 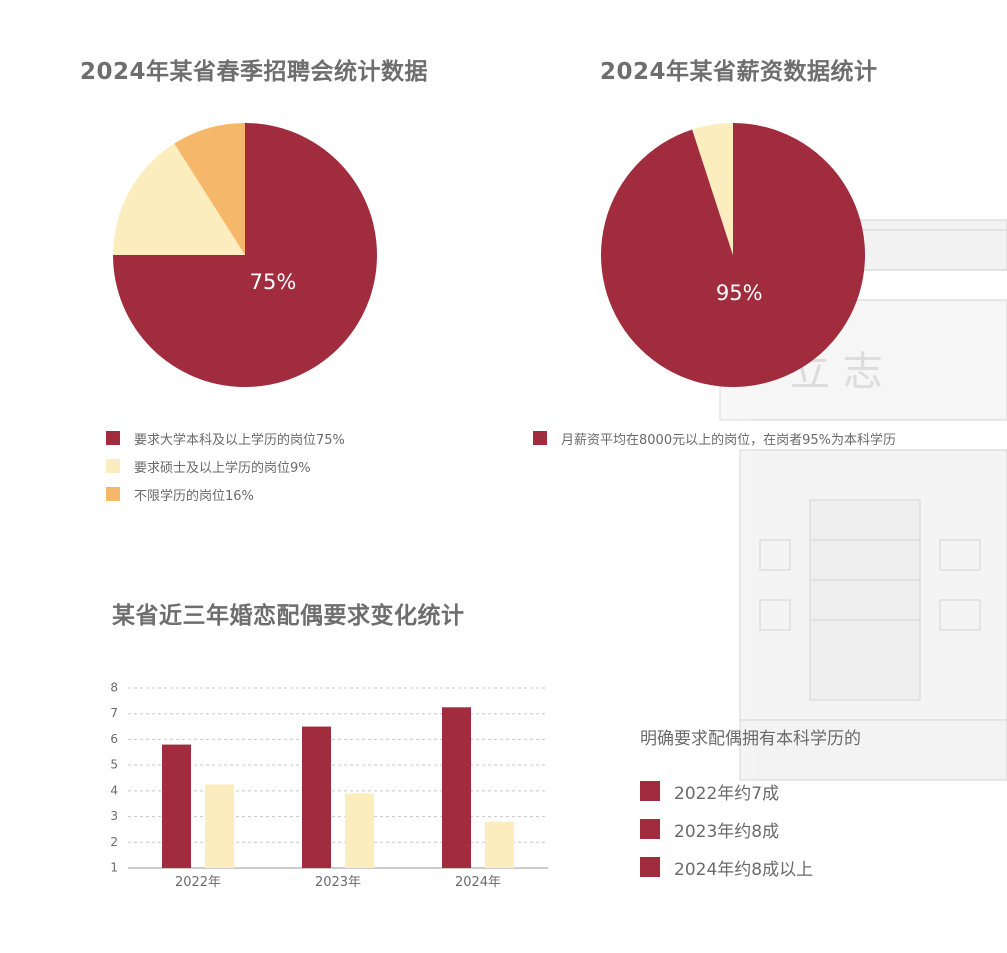 I want to click on note-label: 2022年约7成, so click(x=727, y=793).